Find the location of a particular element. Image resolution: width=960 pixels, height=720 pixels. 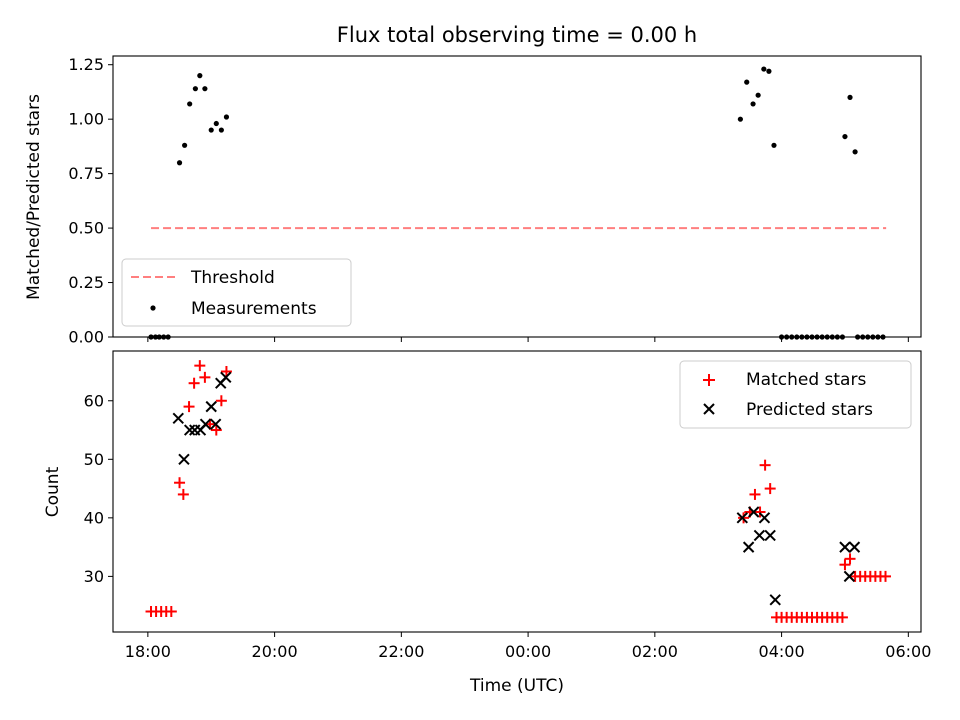

x-axis-label: Time (UTC) is located at coordinates (516, 686).